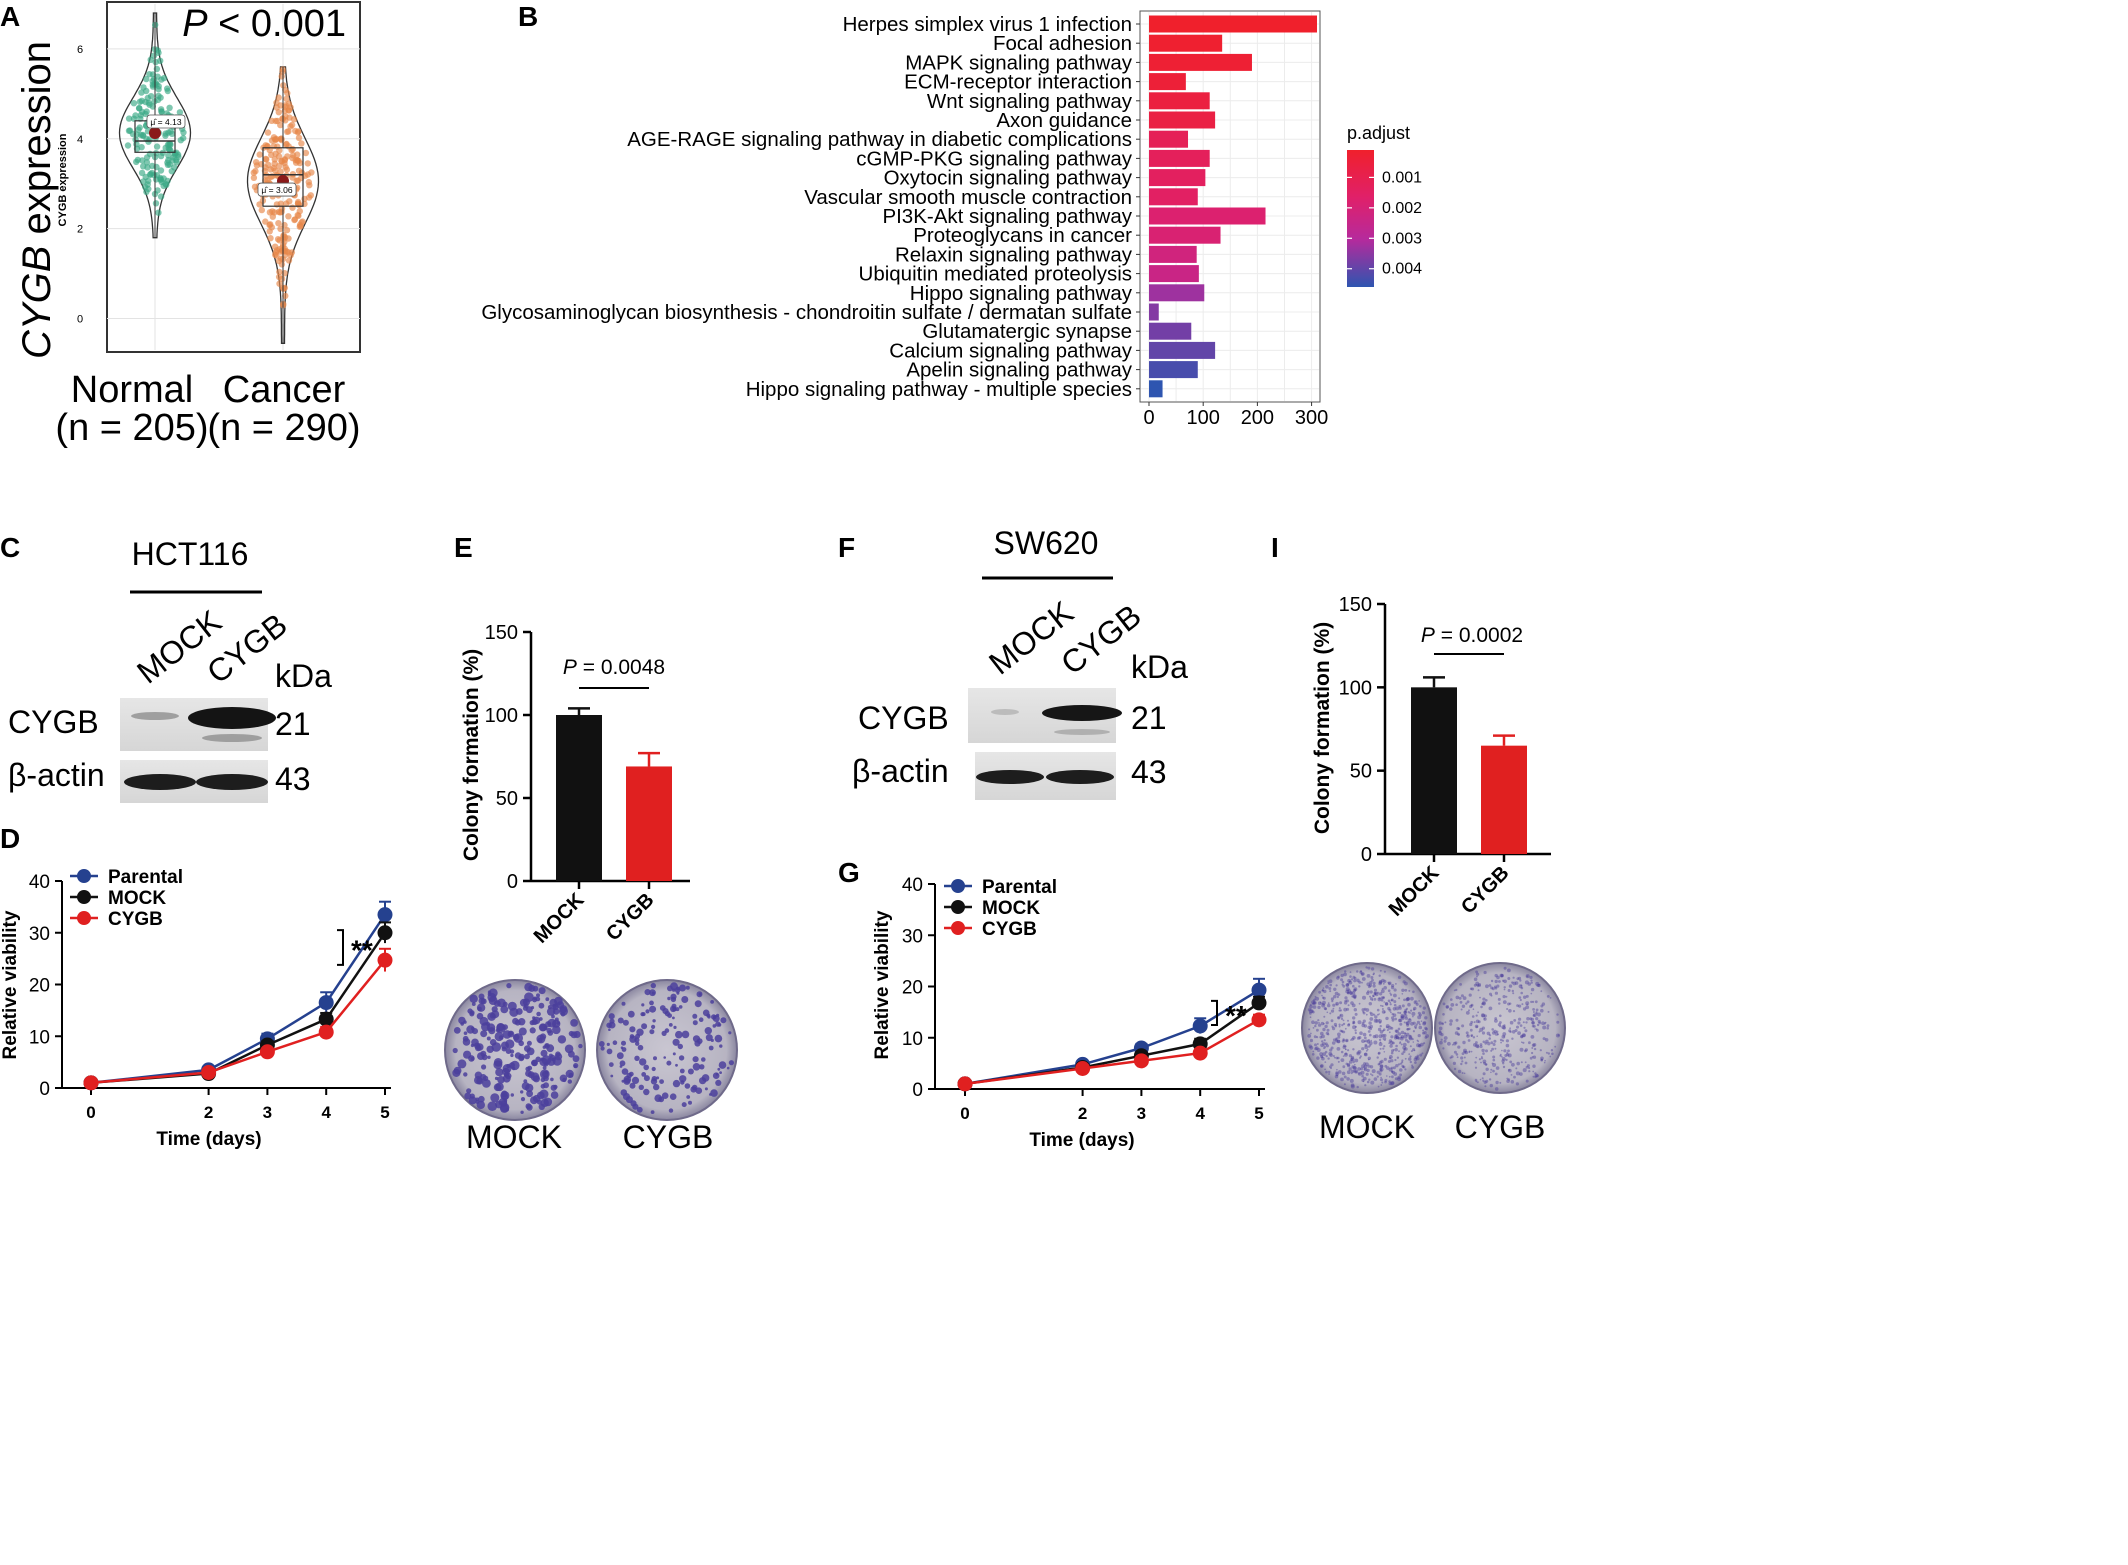 The image size is (2128, 1565). What do you see at coordinates (1200, 1053) in the screenshot?
I see `panel-g-point-cygb` at bounding box center [1200, 1053].